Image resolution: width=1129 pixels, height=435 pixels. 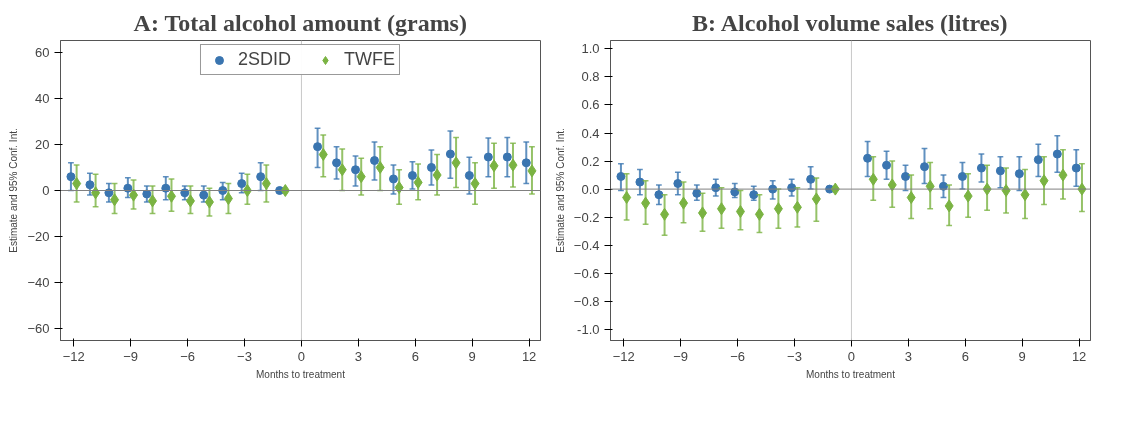 What do you see at coordinates (38, 237) in the screenshot?
I see `y-tick-label: −20` at bounding box center [38, 237].